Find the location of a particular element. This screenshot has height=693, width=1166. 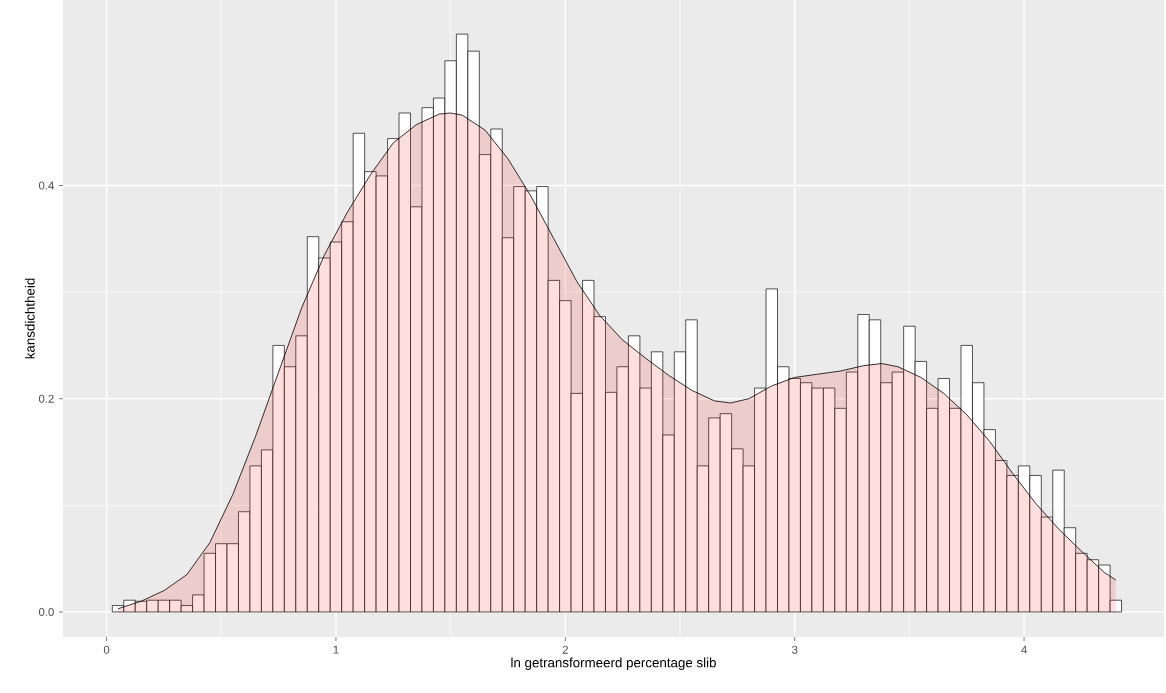

x-tick-label: 3 is located at coordinates (795, 649).